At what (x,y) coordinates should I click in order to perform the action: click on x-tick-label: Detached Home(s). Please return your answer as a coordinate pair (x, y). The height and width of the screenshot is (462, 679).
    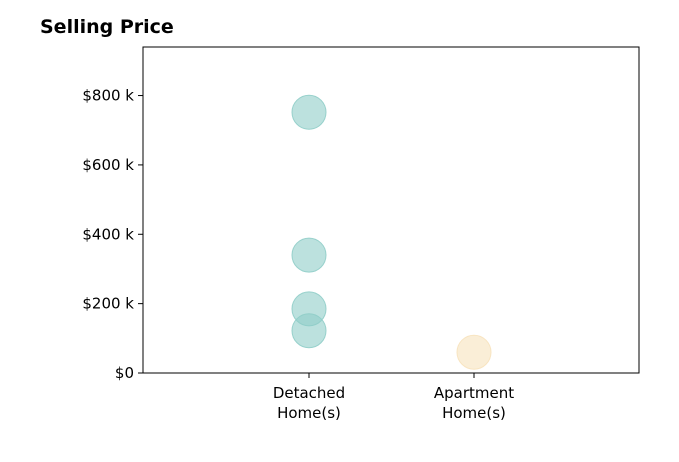
    Looking at the image, I should click on (309, 403).